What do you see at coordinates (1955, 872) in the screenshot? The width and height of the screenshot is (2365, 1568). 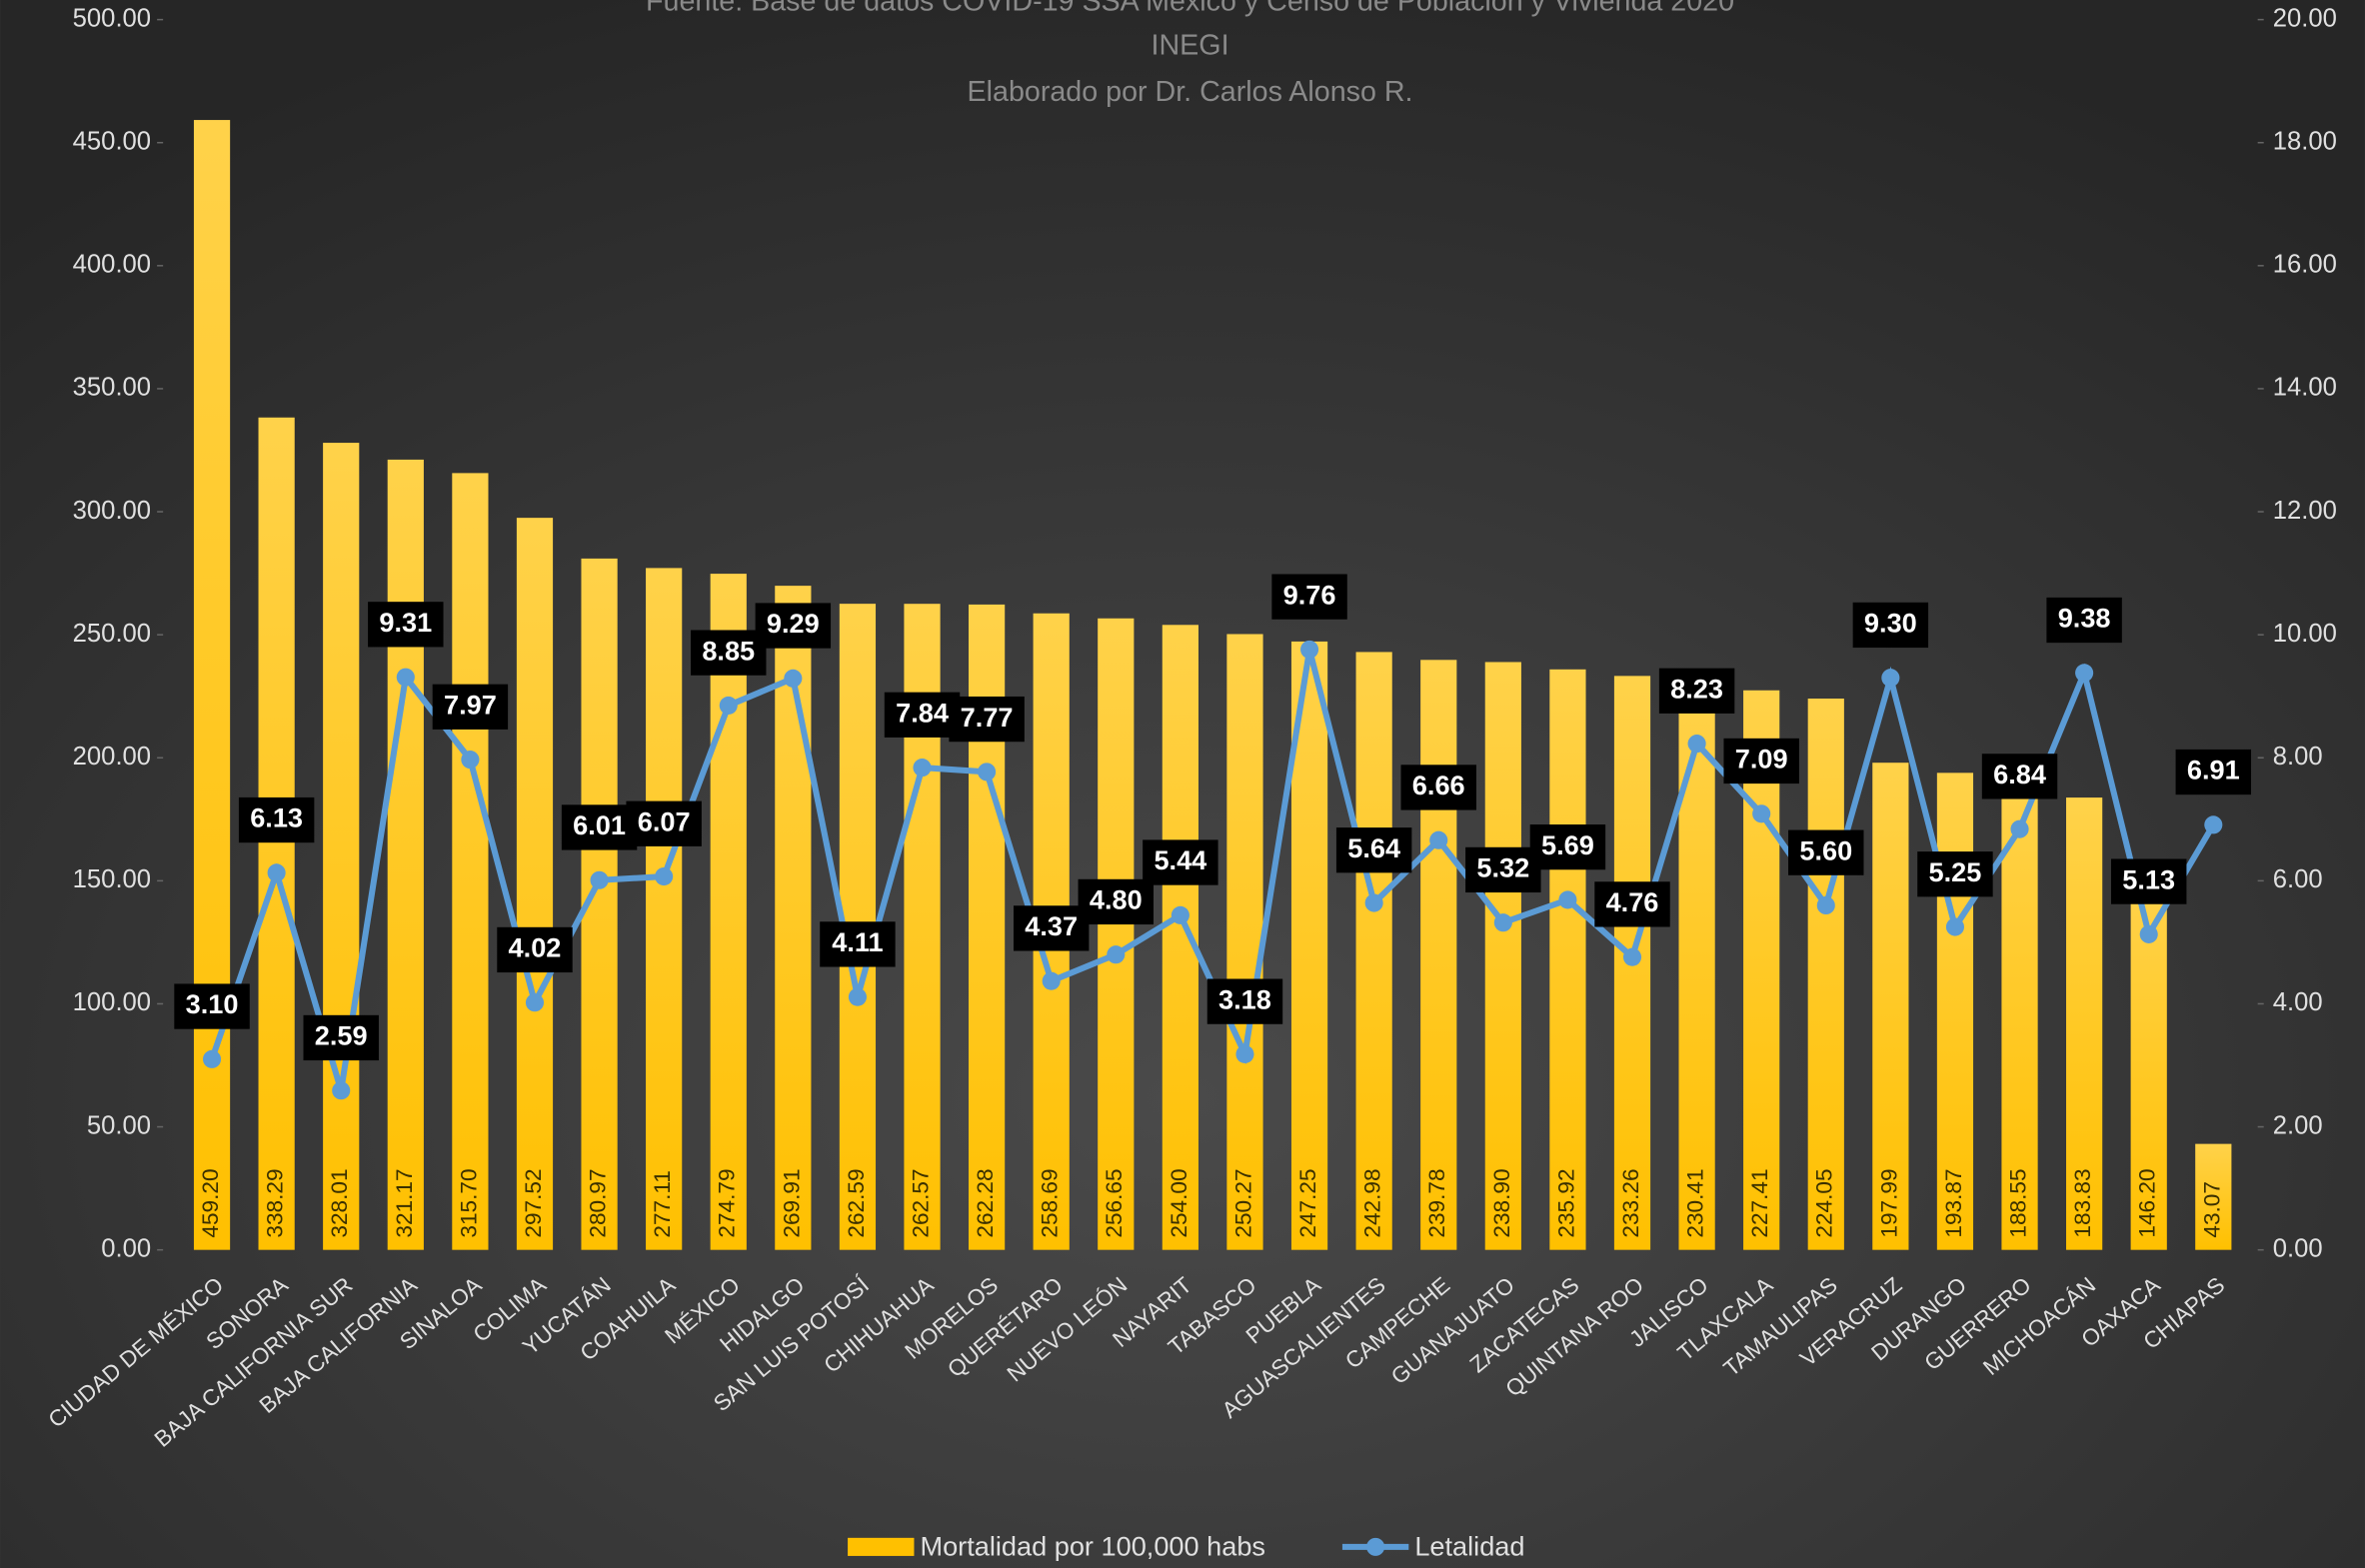 I see `line-value-label: 5.25` at bounding box center [1955, 872].